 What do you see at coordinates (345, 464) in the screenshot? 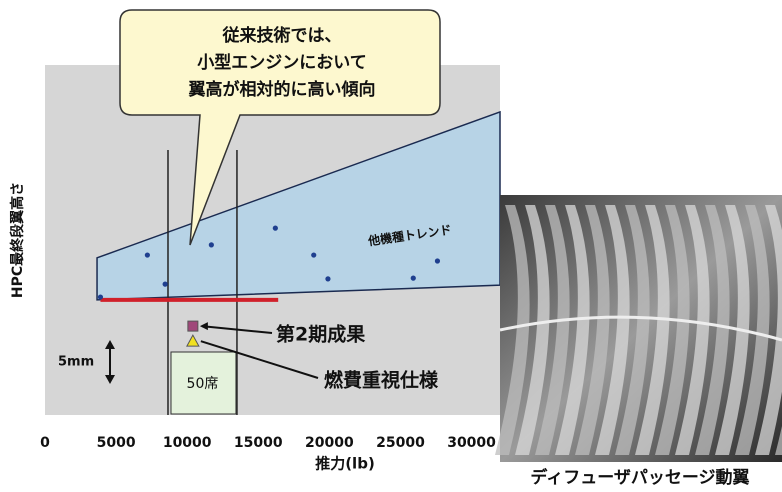
I see `x-axis-label: 推力(lb)` at bounding box center [345, 464].